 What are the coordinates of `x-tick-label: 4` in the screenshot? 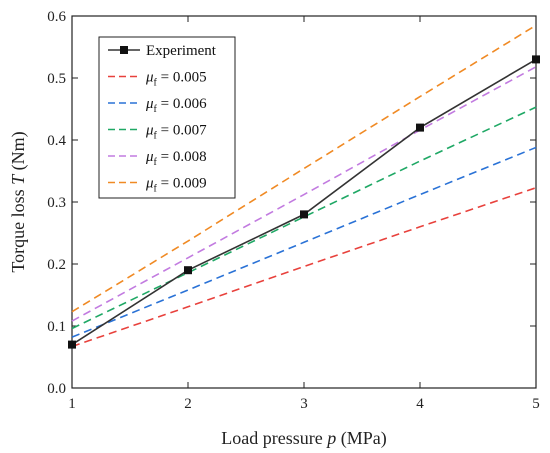 It's located at (420, 404).